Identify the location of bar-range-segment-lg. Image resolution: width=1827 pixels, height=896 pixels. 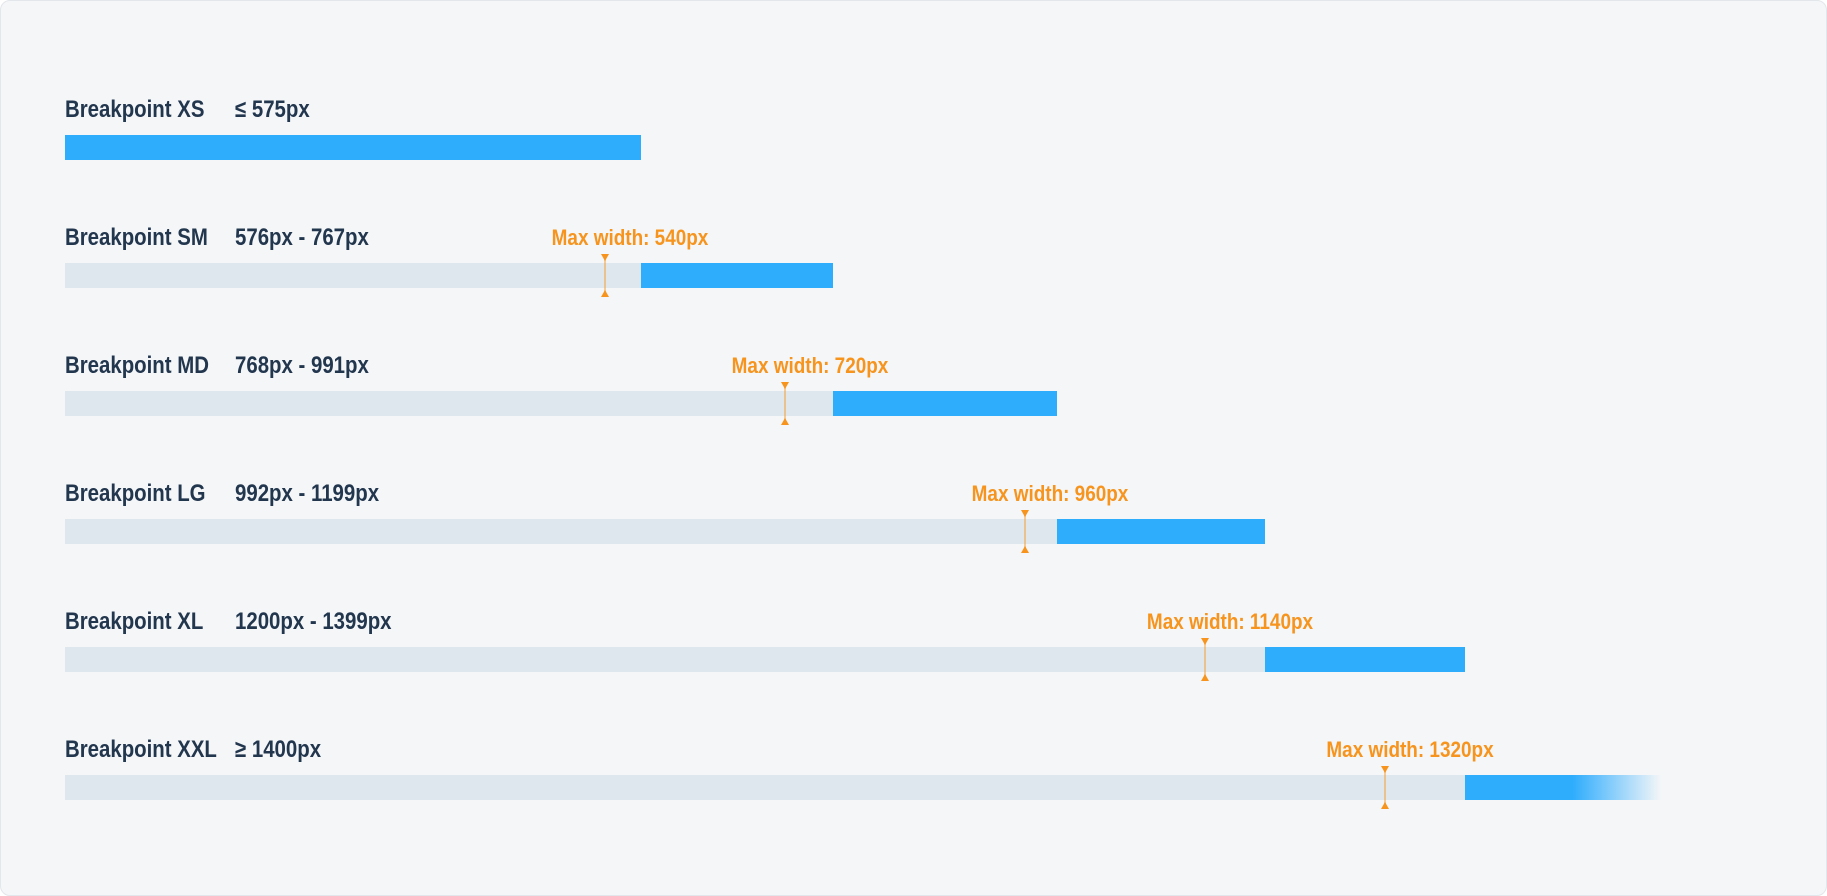
(1161, 531).